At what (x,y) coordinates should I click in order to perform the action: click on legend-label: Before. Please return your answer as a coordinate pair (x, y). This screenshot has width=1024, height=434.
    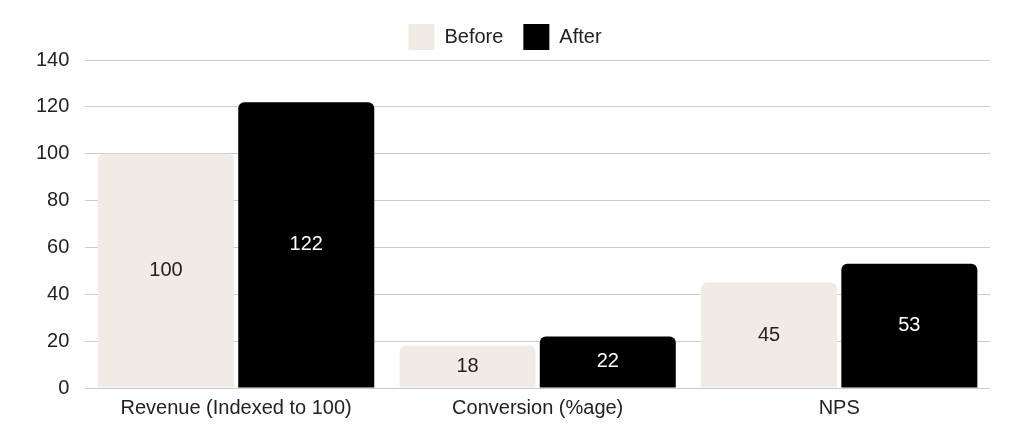
    Looking at the image, I should click on (474, 35).